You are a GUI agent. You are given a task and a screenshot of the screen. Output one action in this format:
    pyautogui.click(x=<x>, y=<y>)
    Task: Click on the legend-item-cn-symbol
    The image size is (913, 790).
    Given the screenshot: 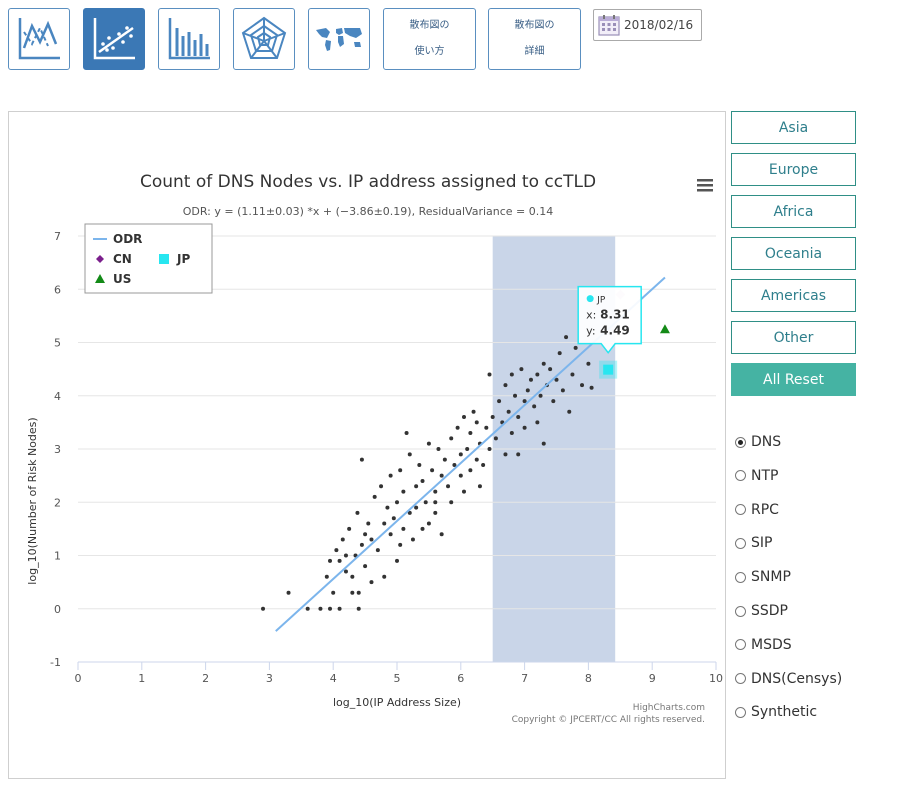 What is the action you would take?
    pyautogui.click(x=100, y=259)
    